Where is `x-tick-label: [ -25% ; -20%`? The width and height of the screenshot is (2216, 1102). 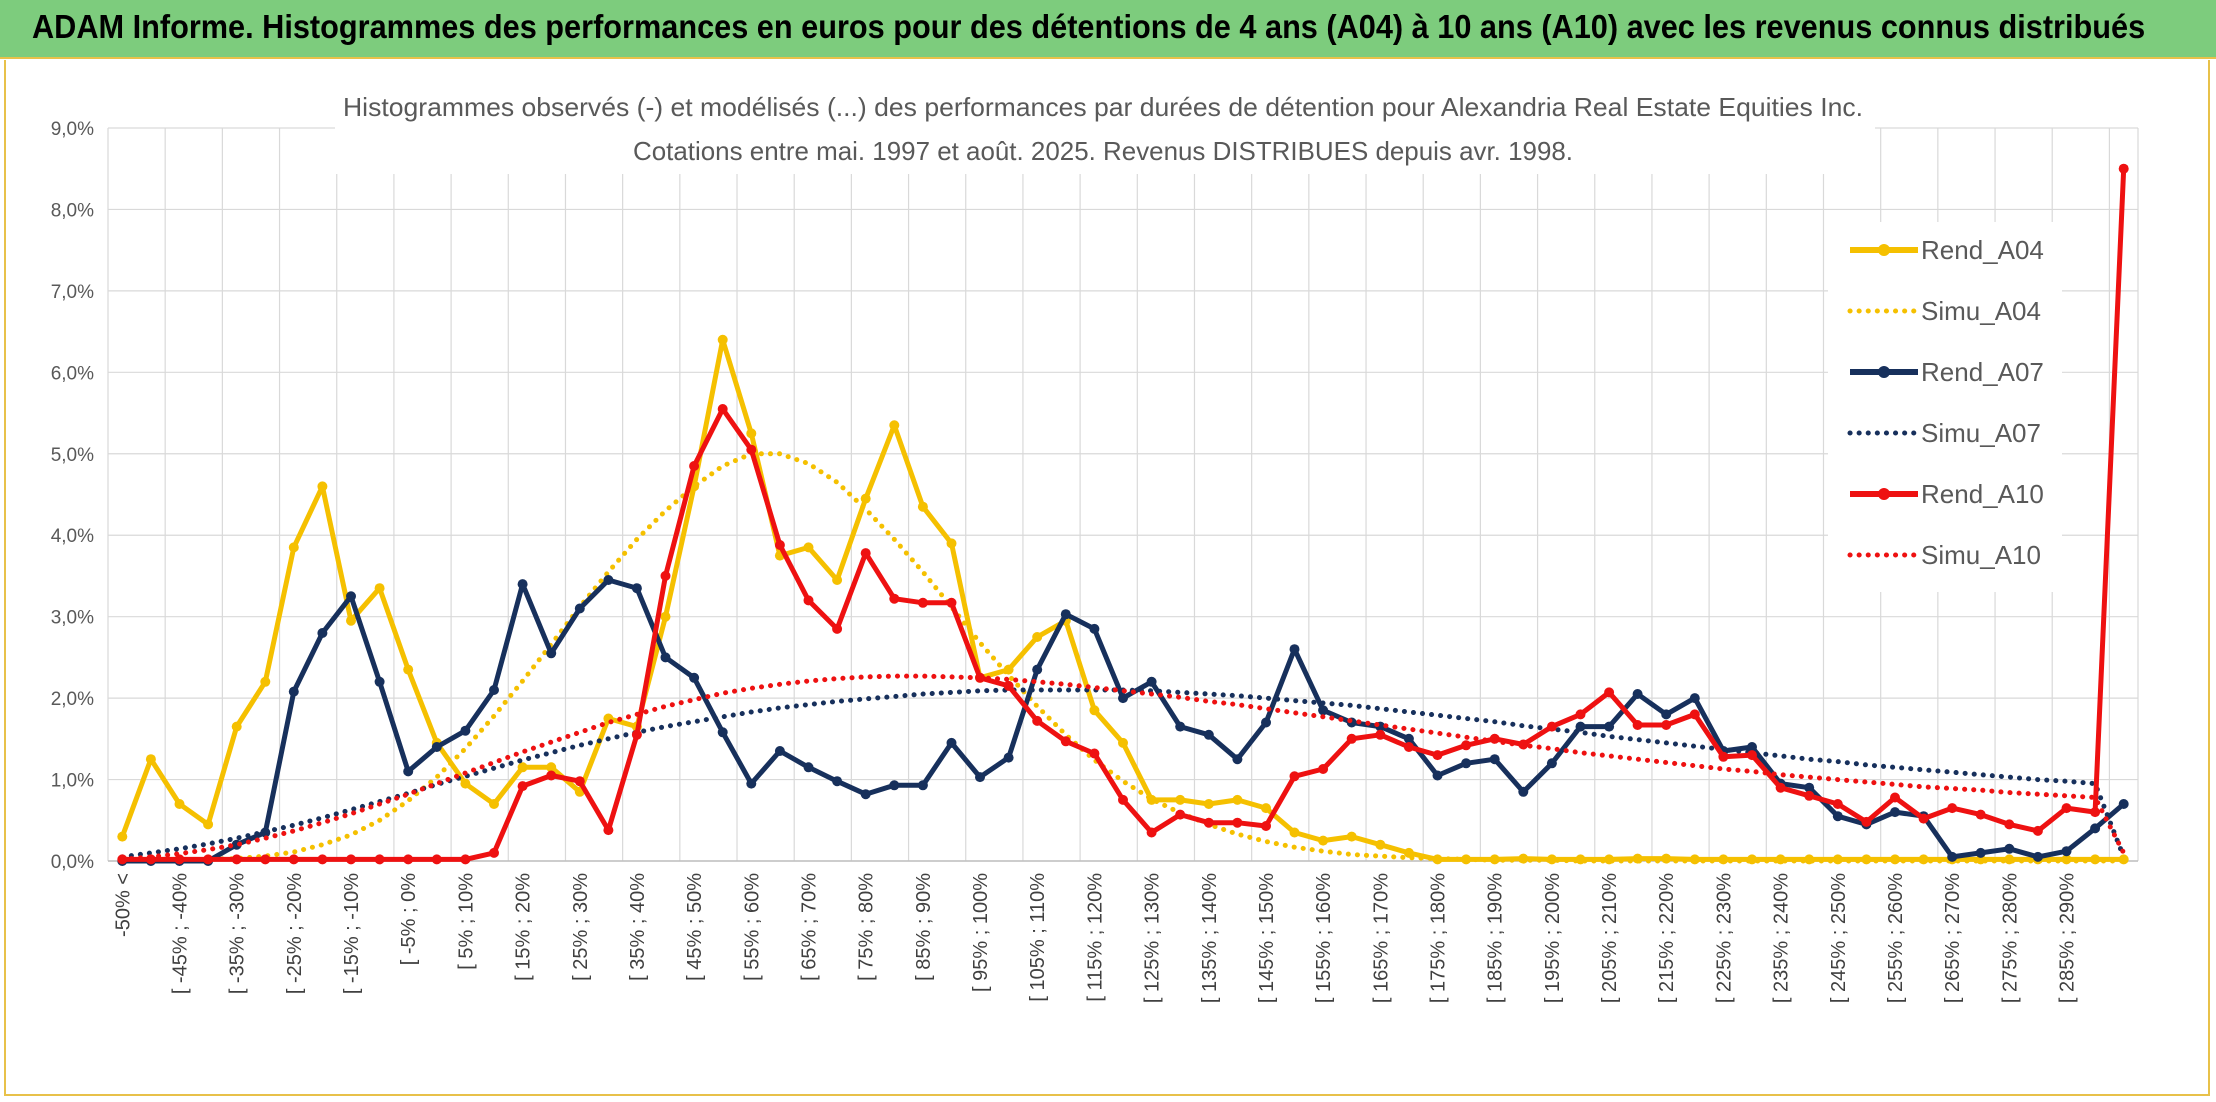 x-tick-label: [ -25% ; -20% is located at coordinates (295, 933).